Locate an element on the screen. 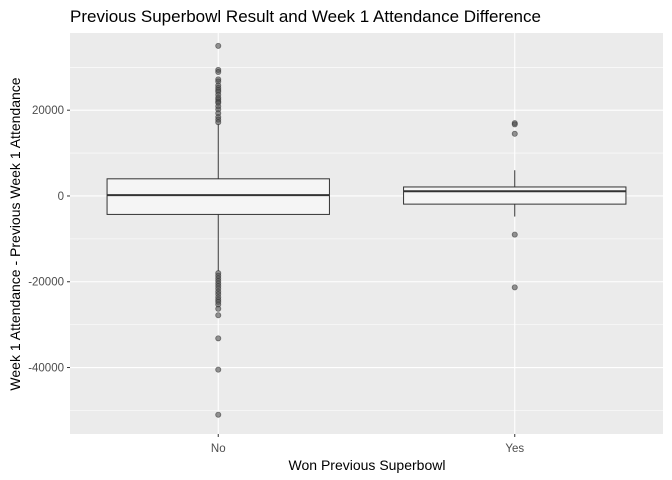 This screenshot has width=672, height=480. x-axis-title: Won Previous Superbowl is located at coordinates (367, 465).